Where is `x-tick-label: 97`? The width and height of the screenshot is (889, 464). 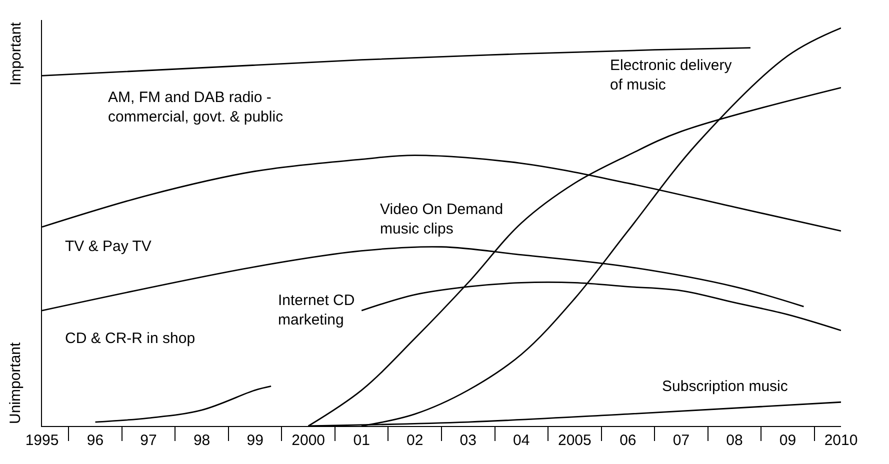 x-tick-label: 97 is located at coordinates (148, 441).